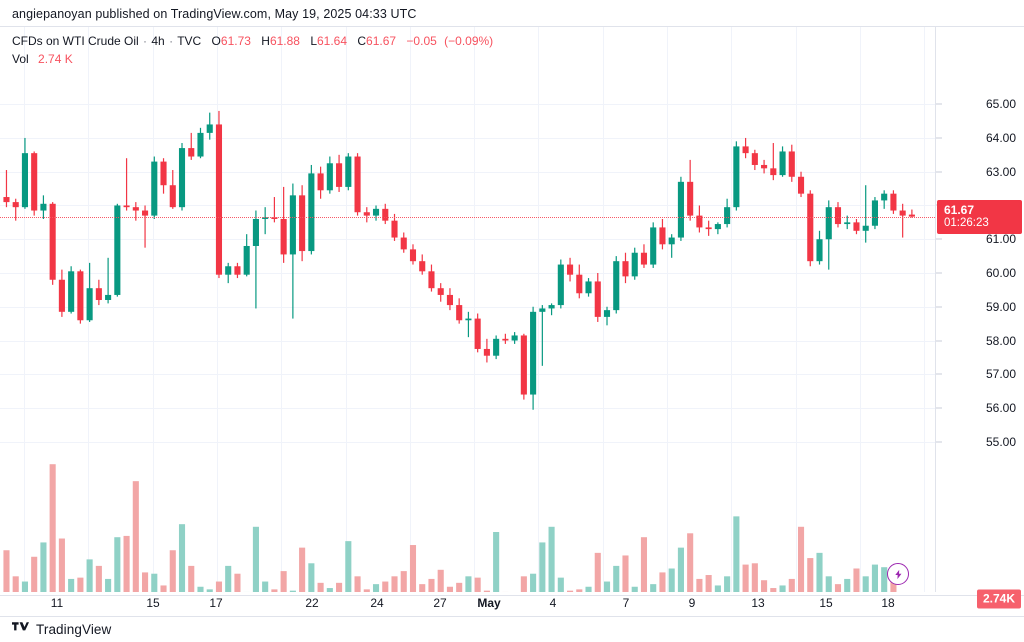 This screenshot has height=642, width=1024. What do you see at coordinates (216, 41) in the screenshot?
I see `legend-open-label: O` at bounding box center [216, 41].